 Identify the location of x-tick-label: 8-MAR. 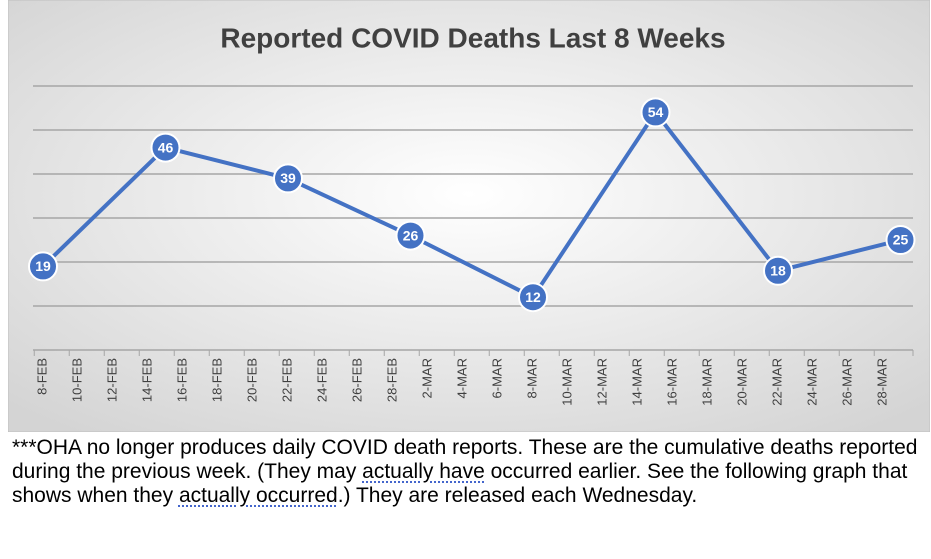
(531, 378).